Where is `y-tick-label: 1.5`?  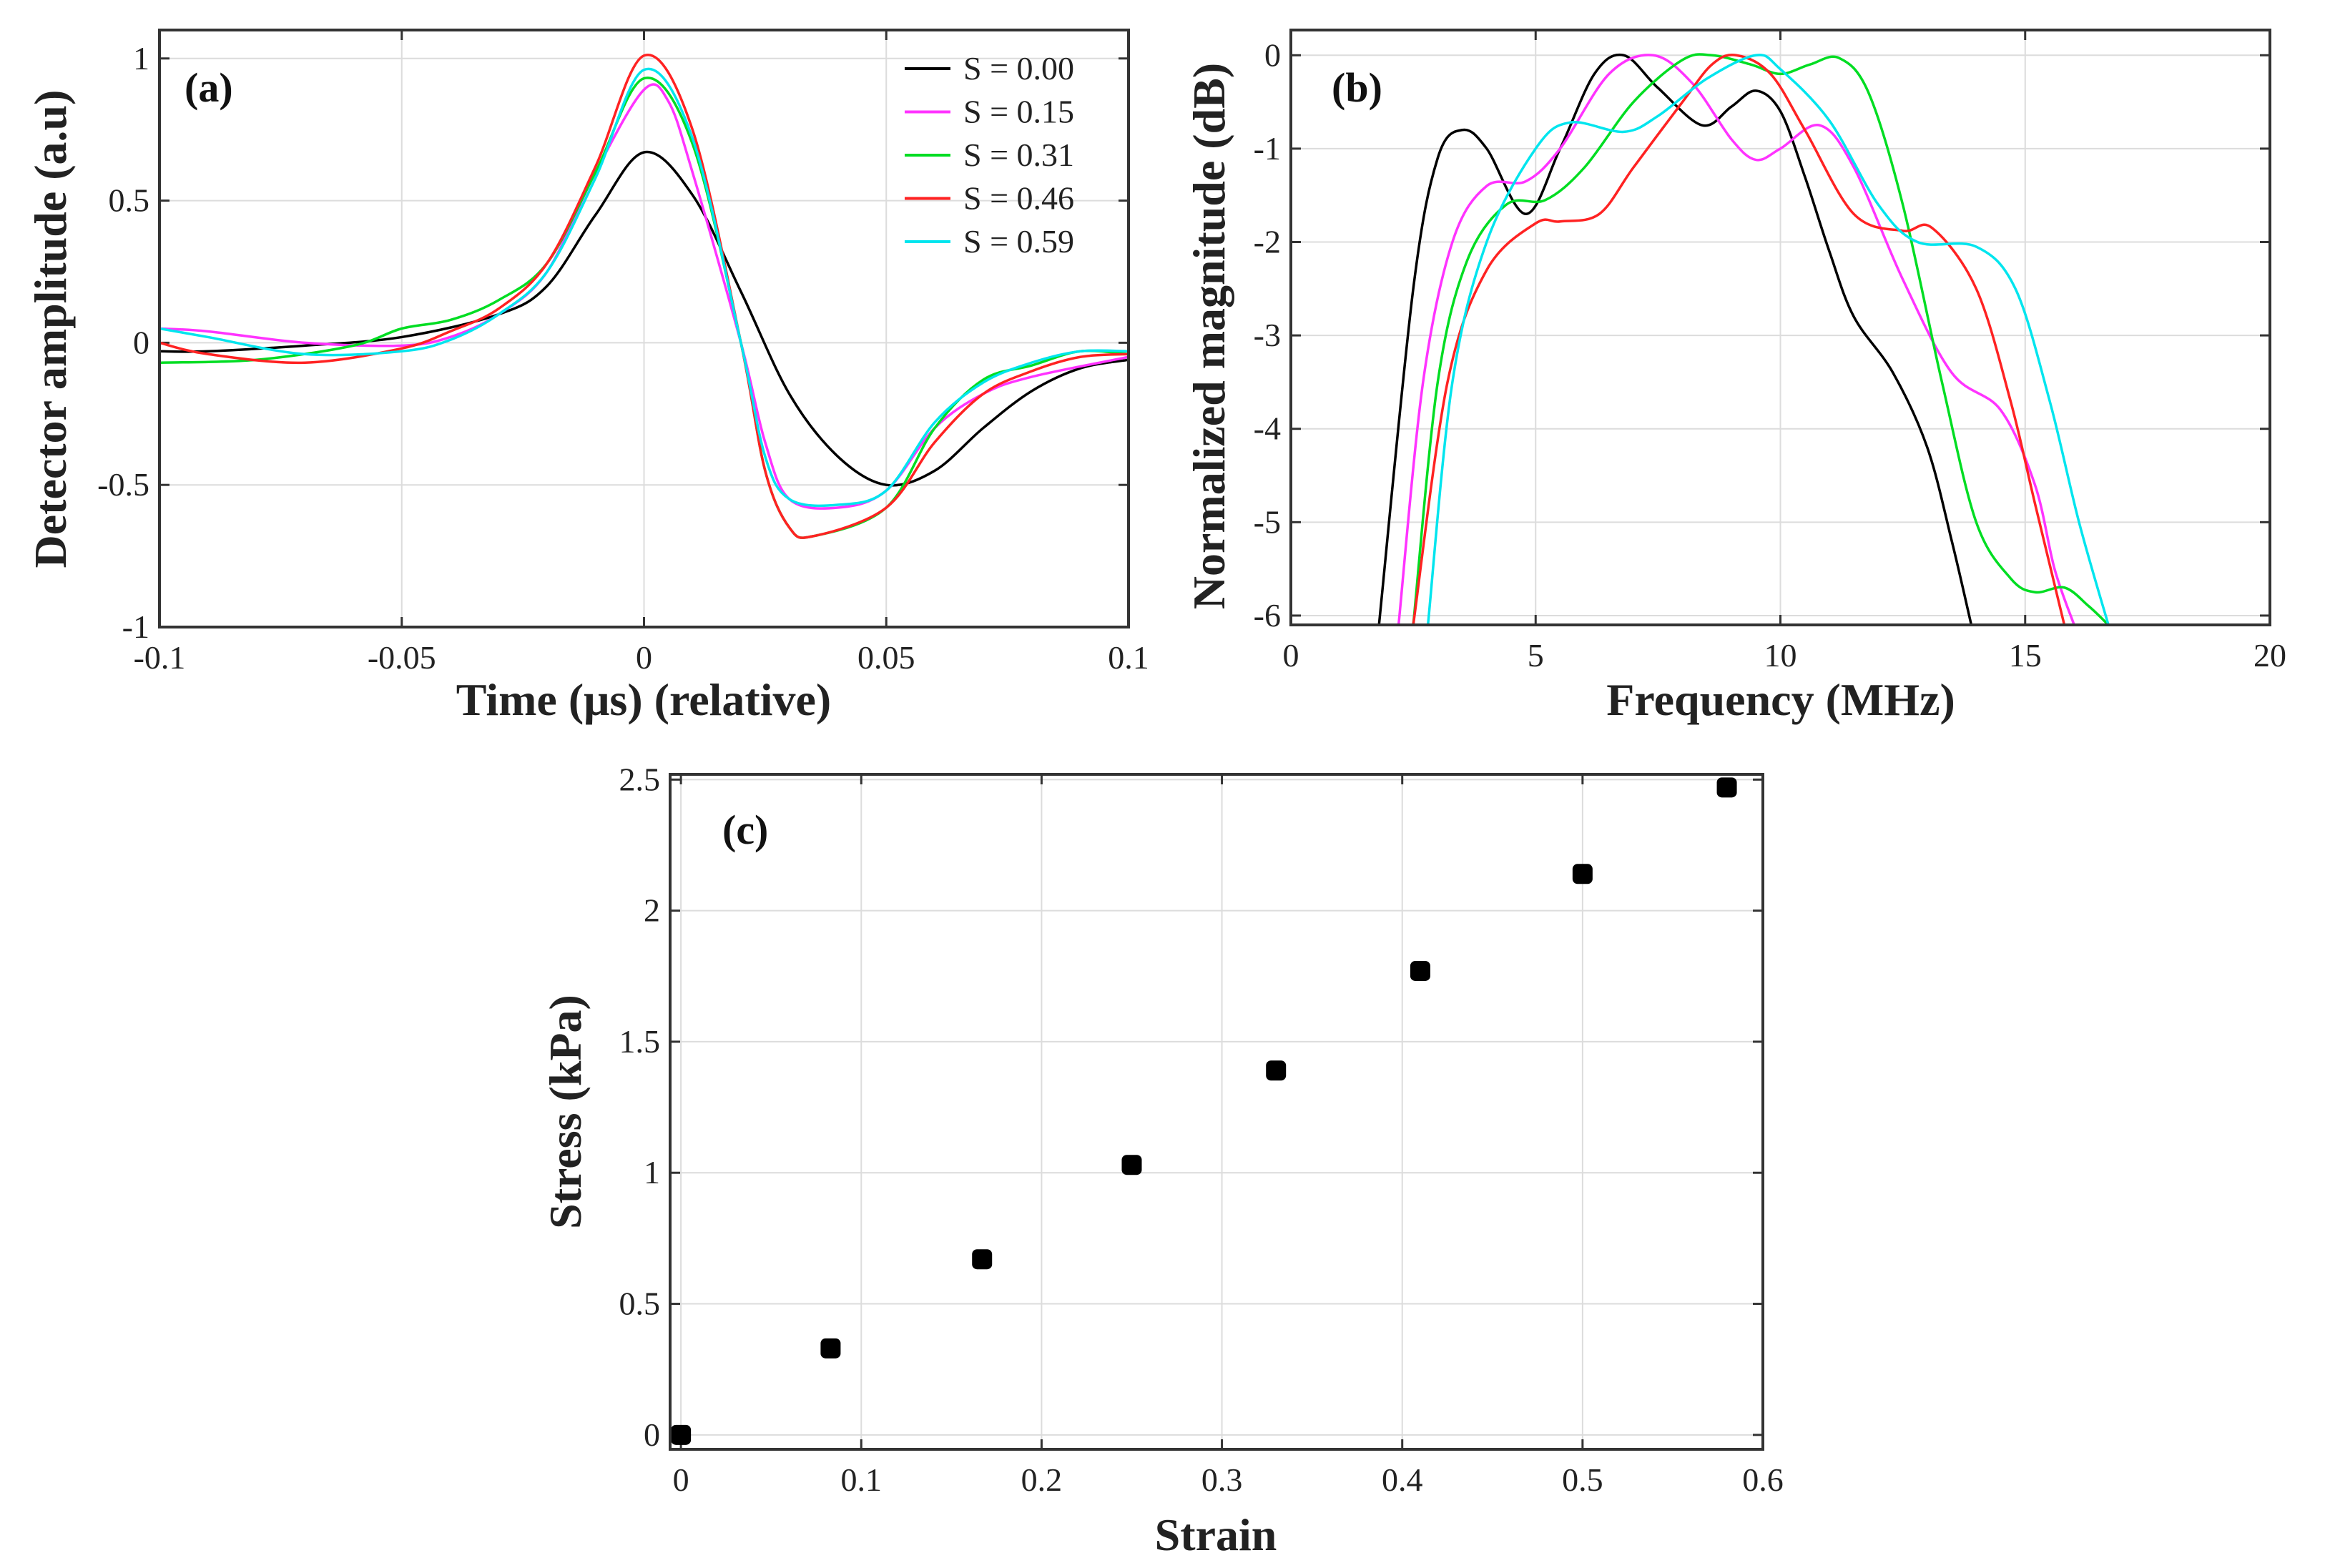
y-tick-label: 1.5 is located at coordinates (640, 1041).